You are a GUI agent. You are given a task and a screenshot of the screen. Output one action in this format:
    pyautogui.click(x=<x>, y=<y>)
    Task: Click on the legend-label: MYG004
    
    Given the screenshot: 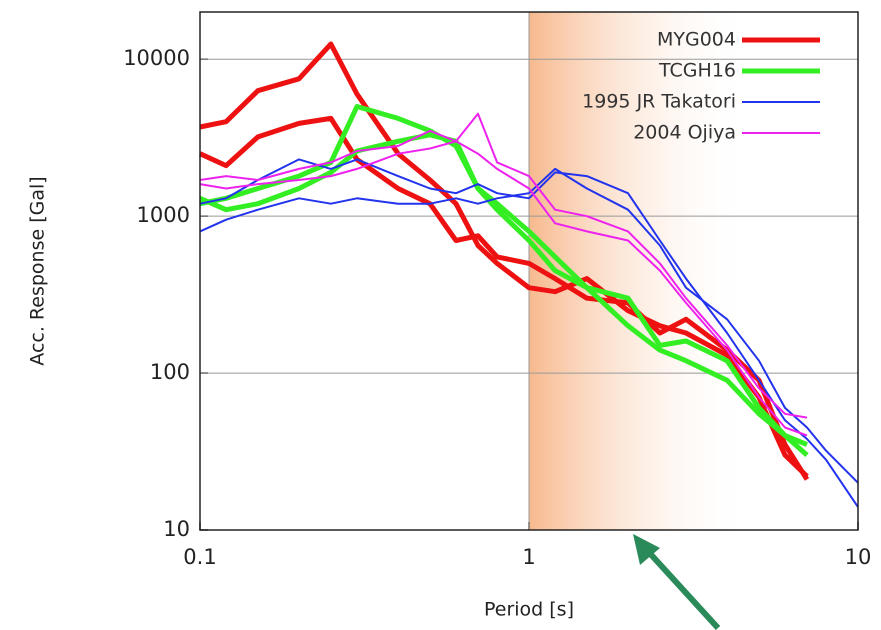 What is the action you would take?
    pyautogui.click(x=696, y=40)
    